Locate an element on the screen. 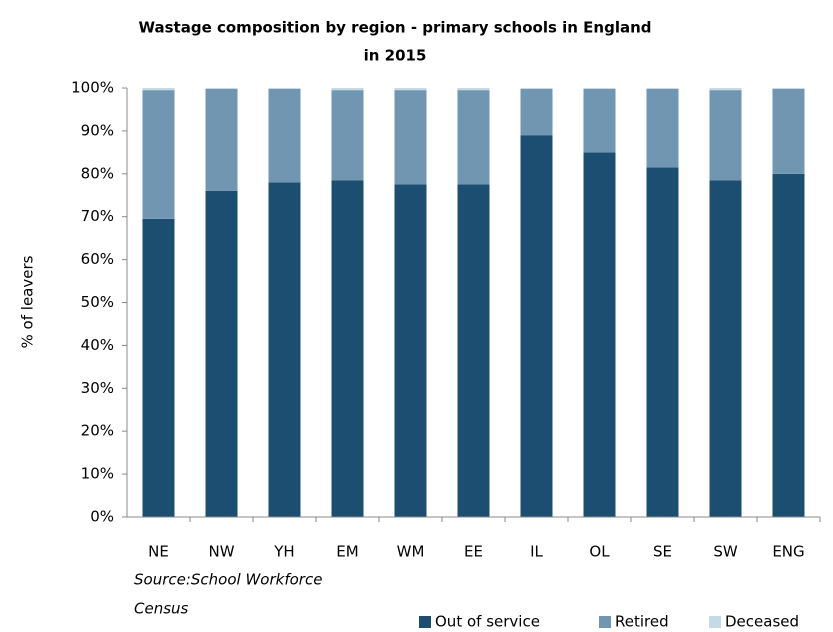  x-tick-label: SW is located at coordinates (725, 552).